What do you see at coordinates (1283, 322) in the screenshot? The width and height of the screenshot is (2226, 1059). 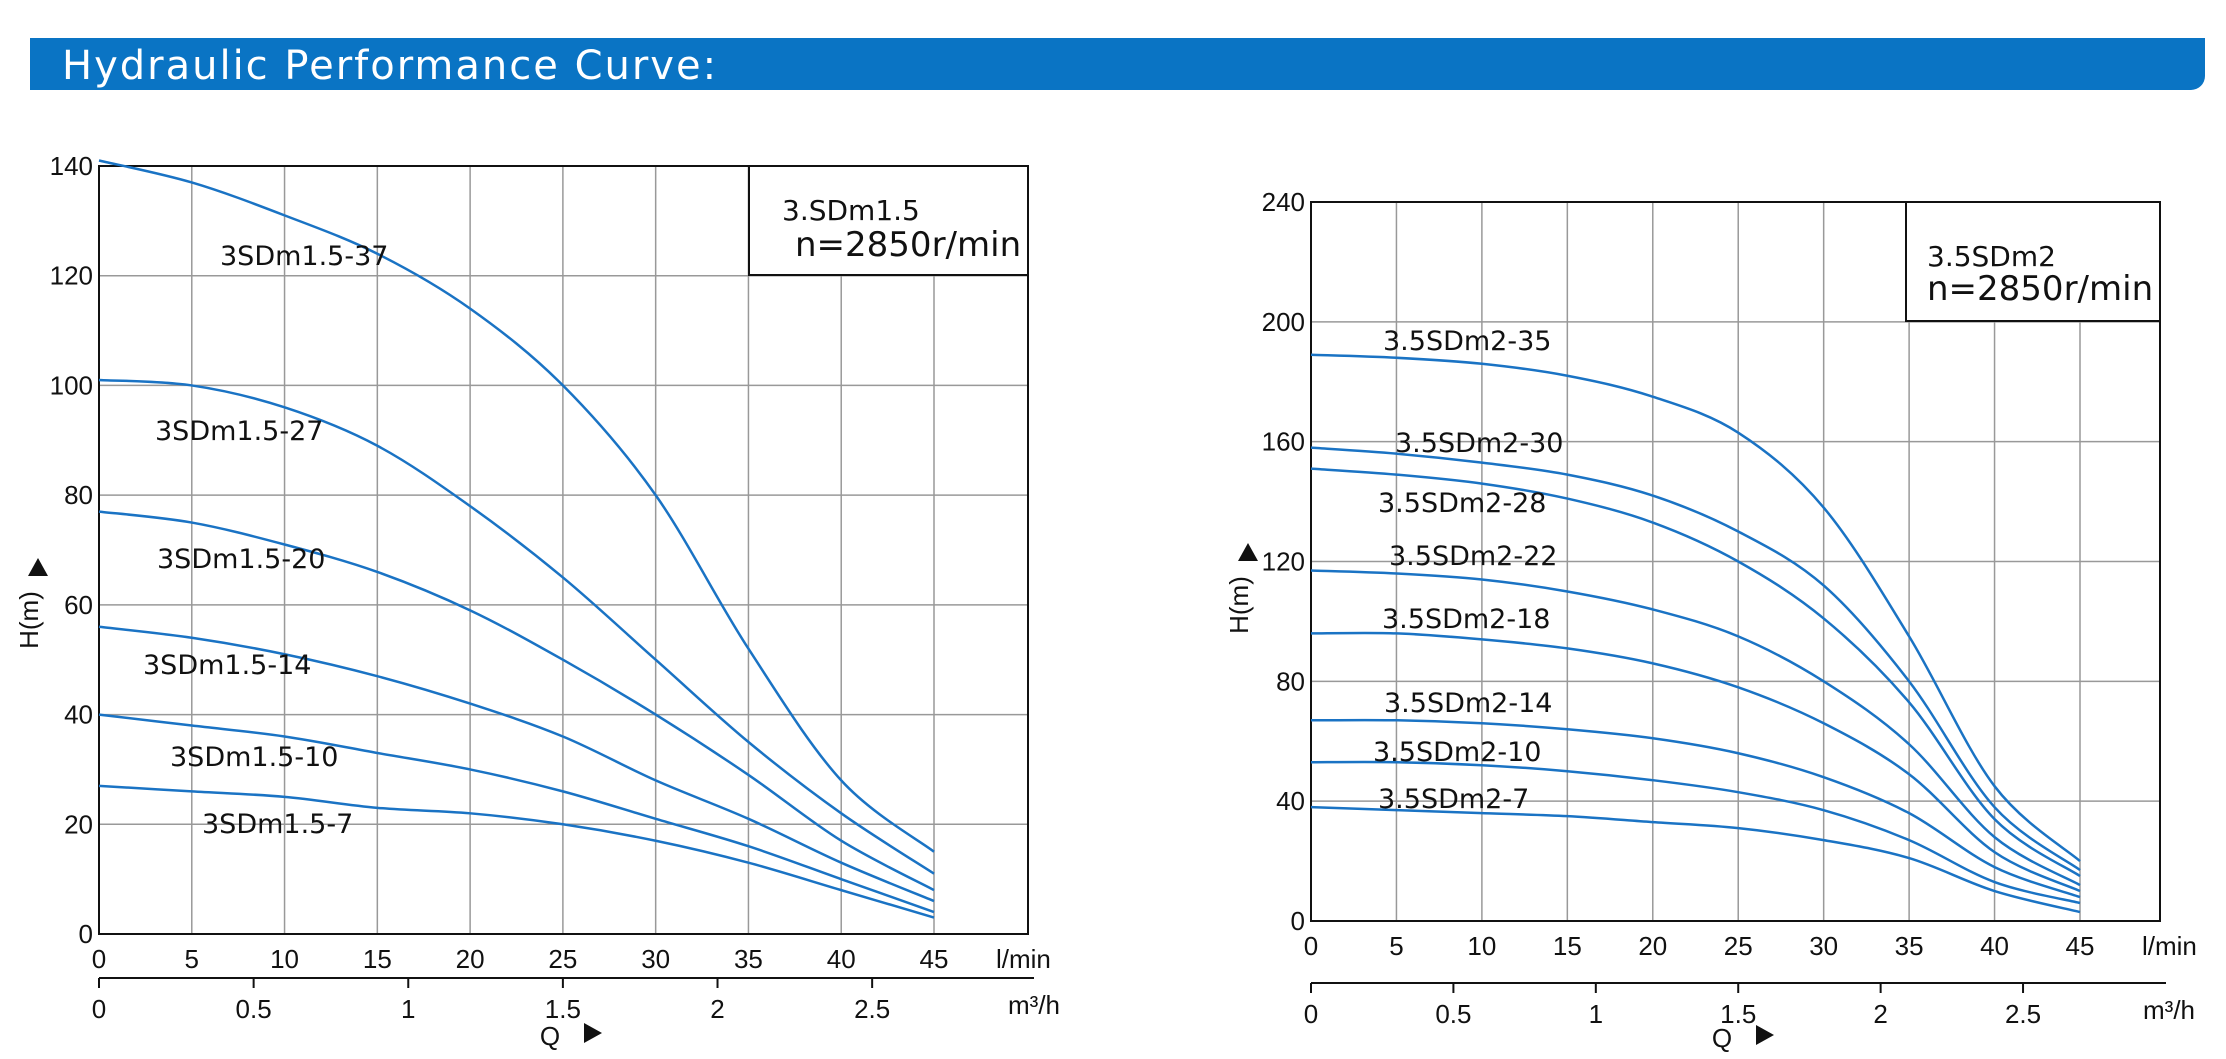 I see `y-tick-label: 200` at bounding box center [1283, 322].